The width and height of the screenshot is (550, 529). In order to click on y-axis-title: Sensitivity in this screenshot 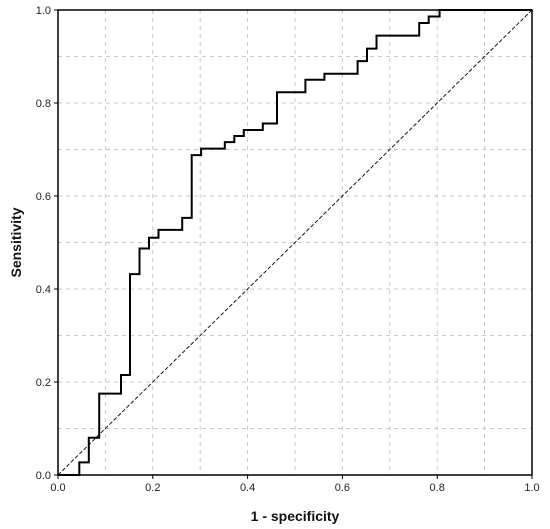, I will do `click(16, 242)`.